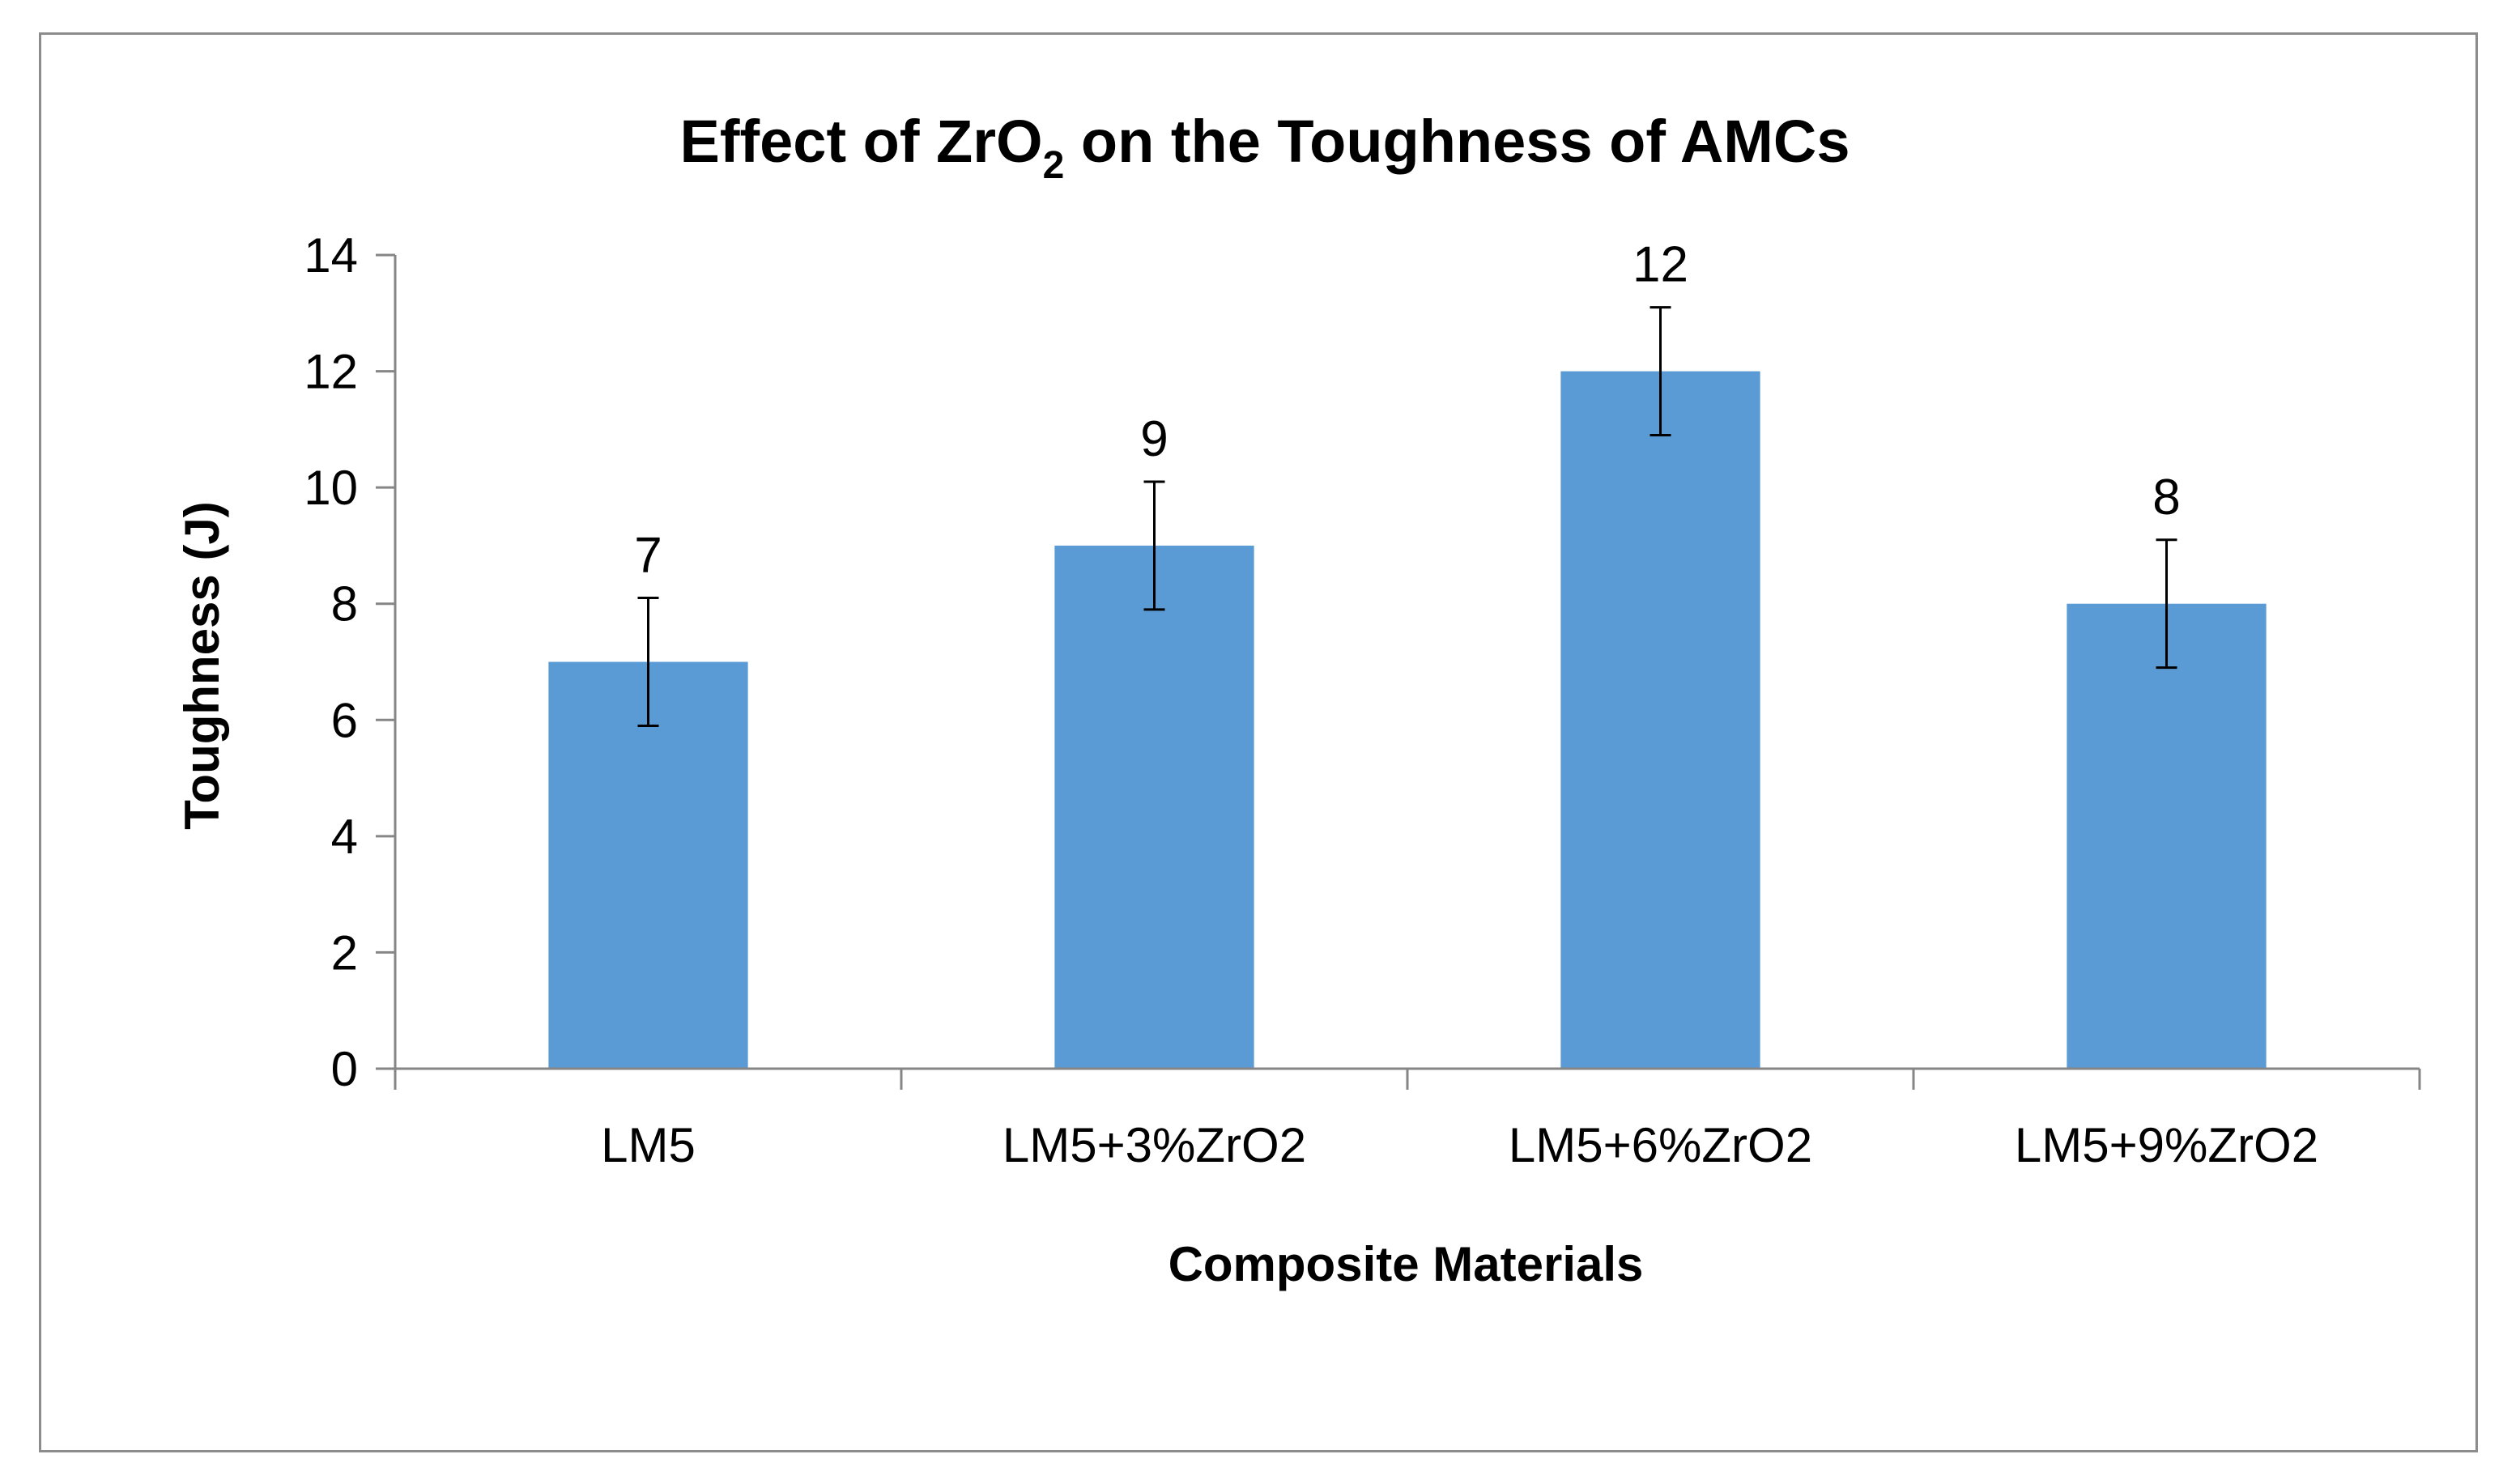  Describe the element at coordinates (344, 837) in the screenshot. I see `y-tick-label-2: 4` at that location.